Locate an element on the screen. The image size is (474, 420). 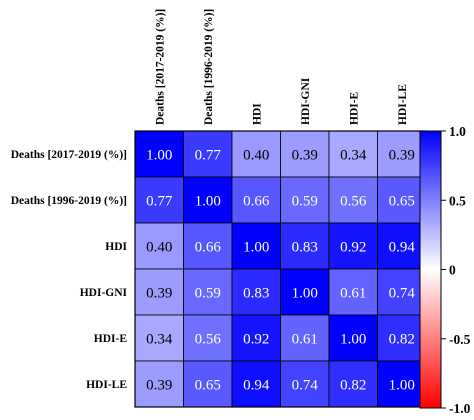
colorbar-tick-label: 0.5 is located at coordinates (457, 200).